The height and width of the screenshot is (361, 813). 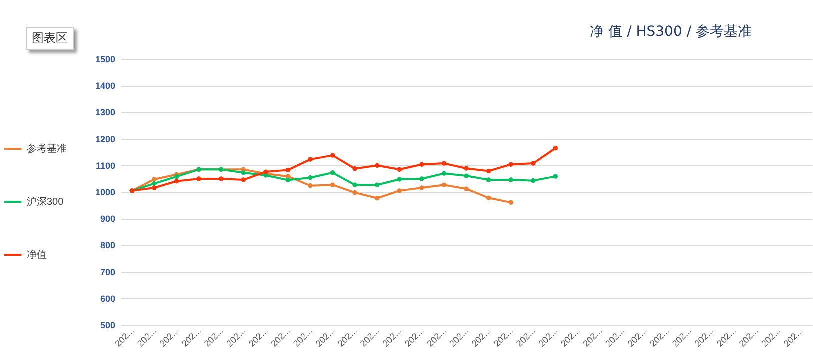 I want to click on y-tick-label: 600, so click(x=108, y=299).